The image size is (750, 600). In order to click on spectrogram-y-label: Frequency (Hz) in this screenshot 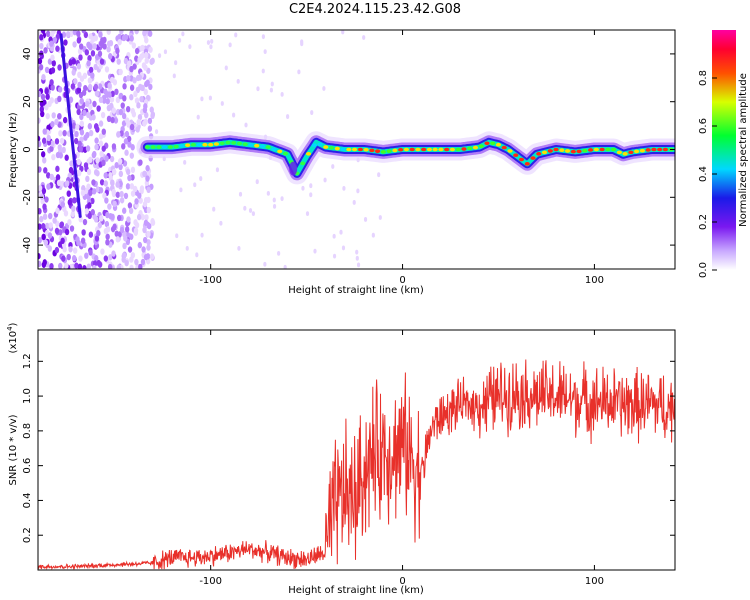, I will do `click(13, 150)`.